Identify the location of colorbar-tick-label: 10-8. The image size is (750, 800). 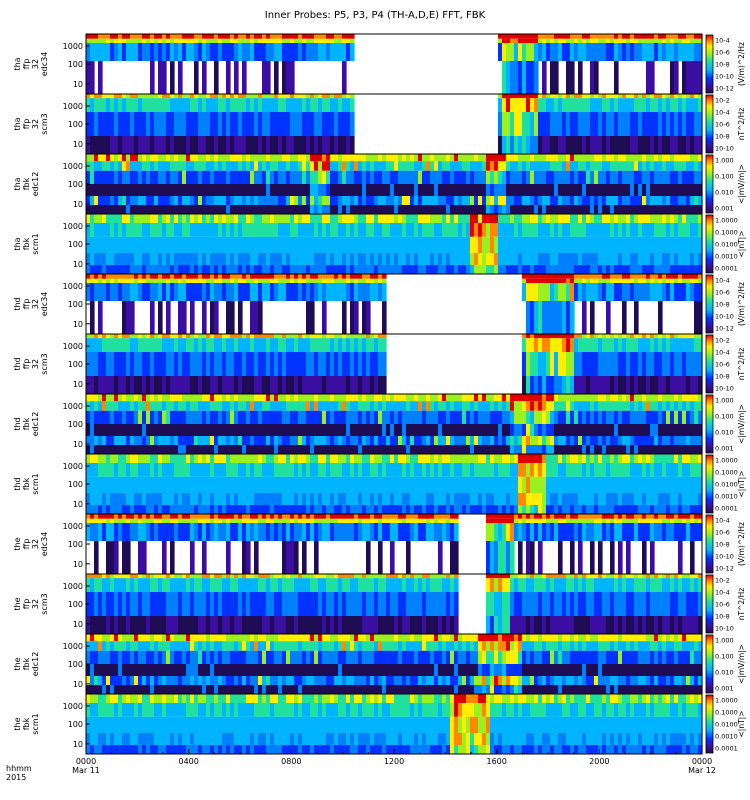
(722, 137).